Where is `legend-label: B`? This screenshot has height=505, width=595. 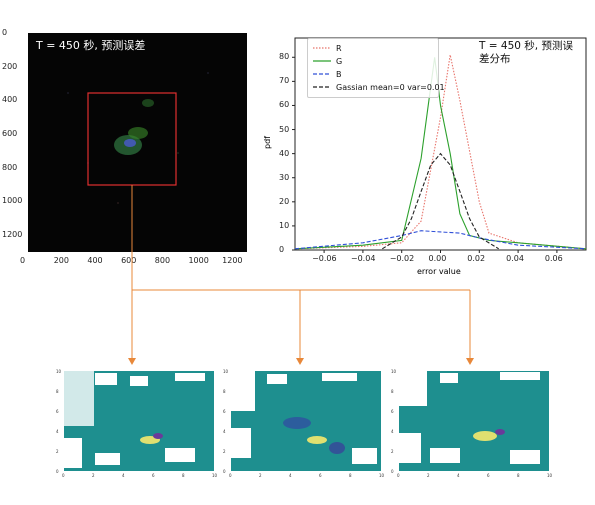 legend-label: B is located at coordinates (339, 74).